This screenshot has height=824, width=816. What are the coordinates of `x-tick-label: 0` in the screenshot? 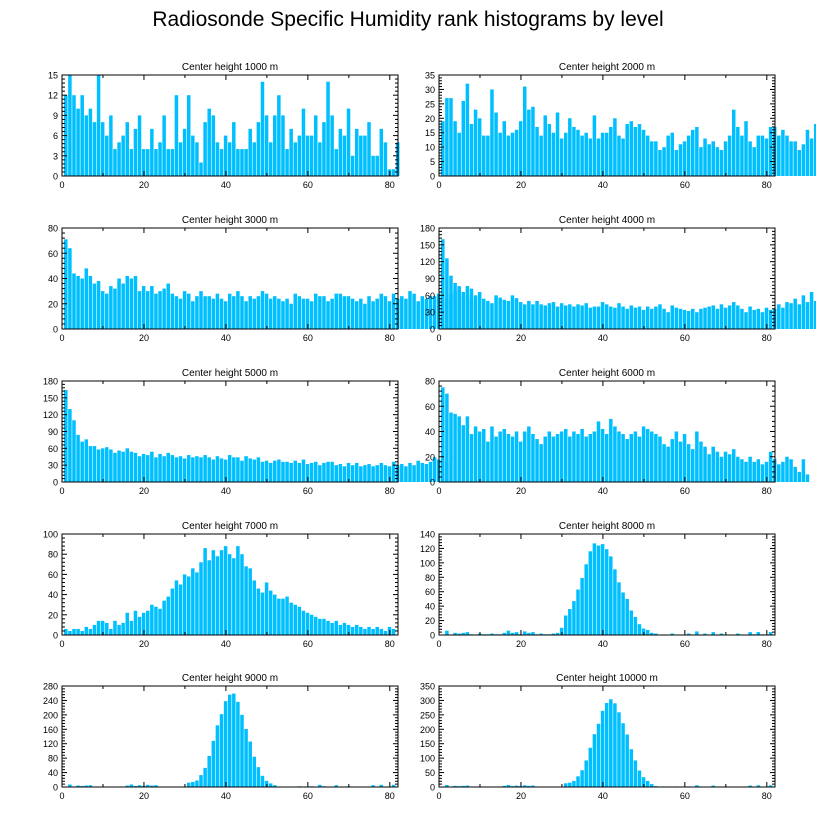 It's located at (61, 796).